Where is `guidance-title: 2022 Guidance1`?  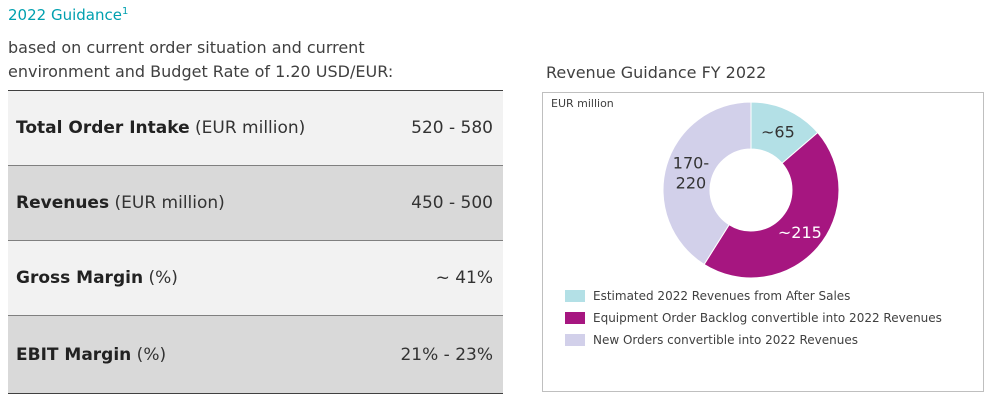
guidance-title: 2022 Guidance1 is located at coordinates (68, 15).